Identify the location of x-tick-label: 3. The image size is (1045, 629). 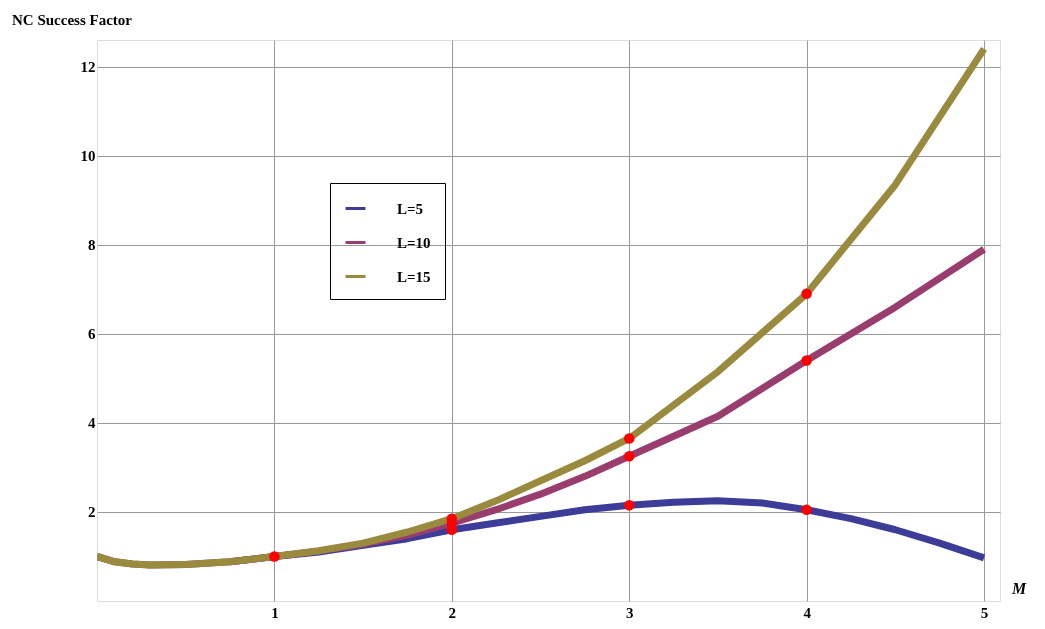
(629, 612).